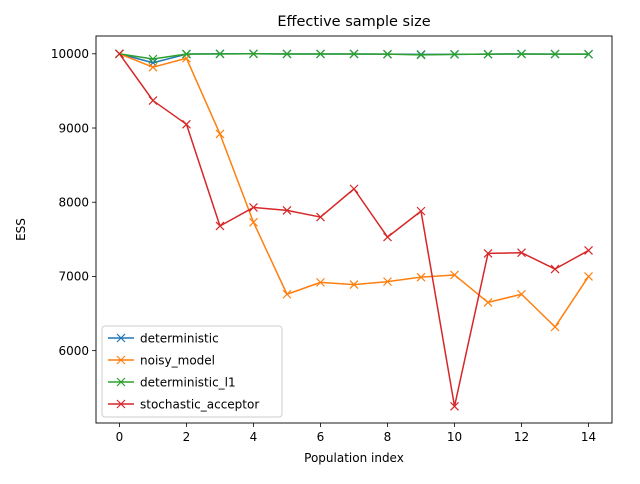 This screenshot has width=640, height=484. Describe the element at coordinates (388, 437) in the screenshot. I see `x-tick-label: 8` at that location.